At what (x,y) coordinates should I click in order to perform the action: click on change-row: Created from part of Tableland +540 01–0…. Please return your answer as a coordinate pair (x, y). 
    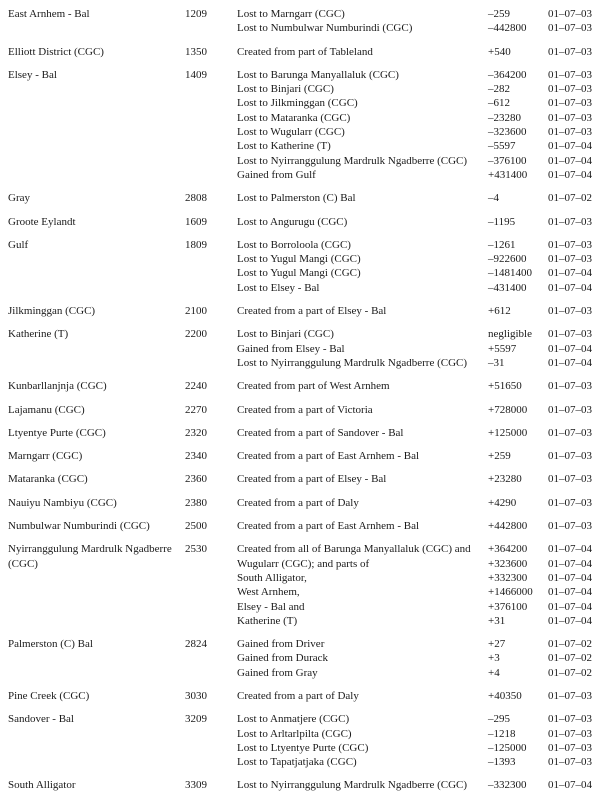
    Looking at the image, I should click on (419, 52).